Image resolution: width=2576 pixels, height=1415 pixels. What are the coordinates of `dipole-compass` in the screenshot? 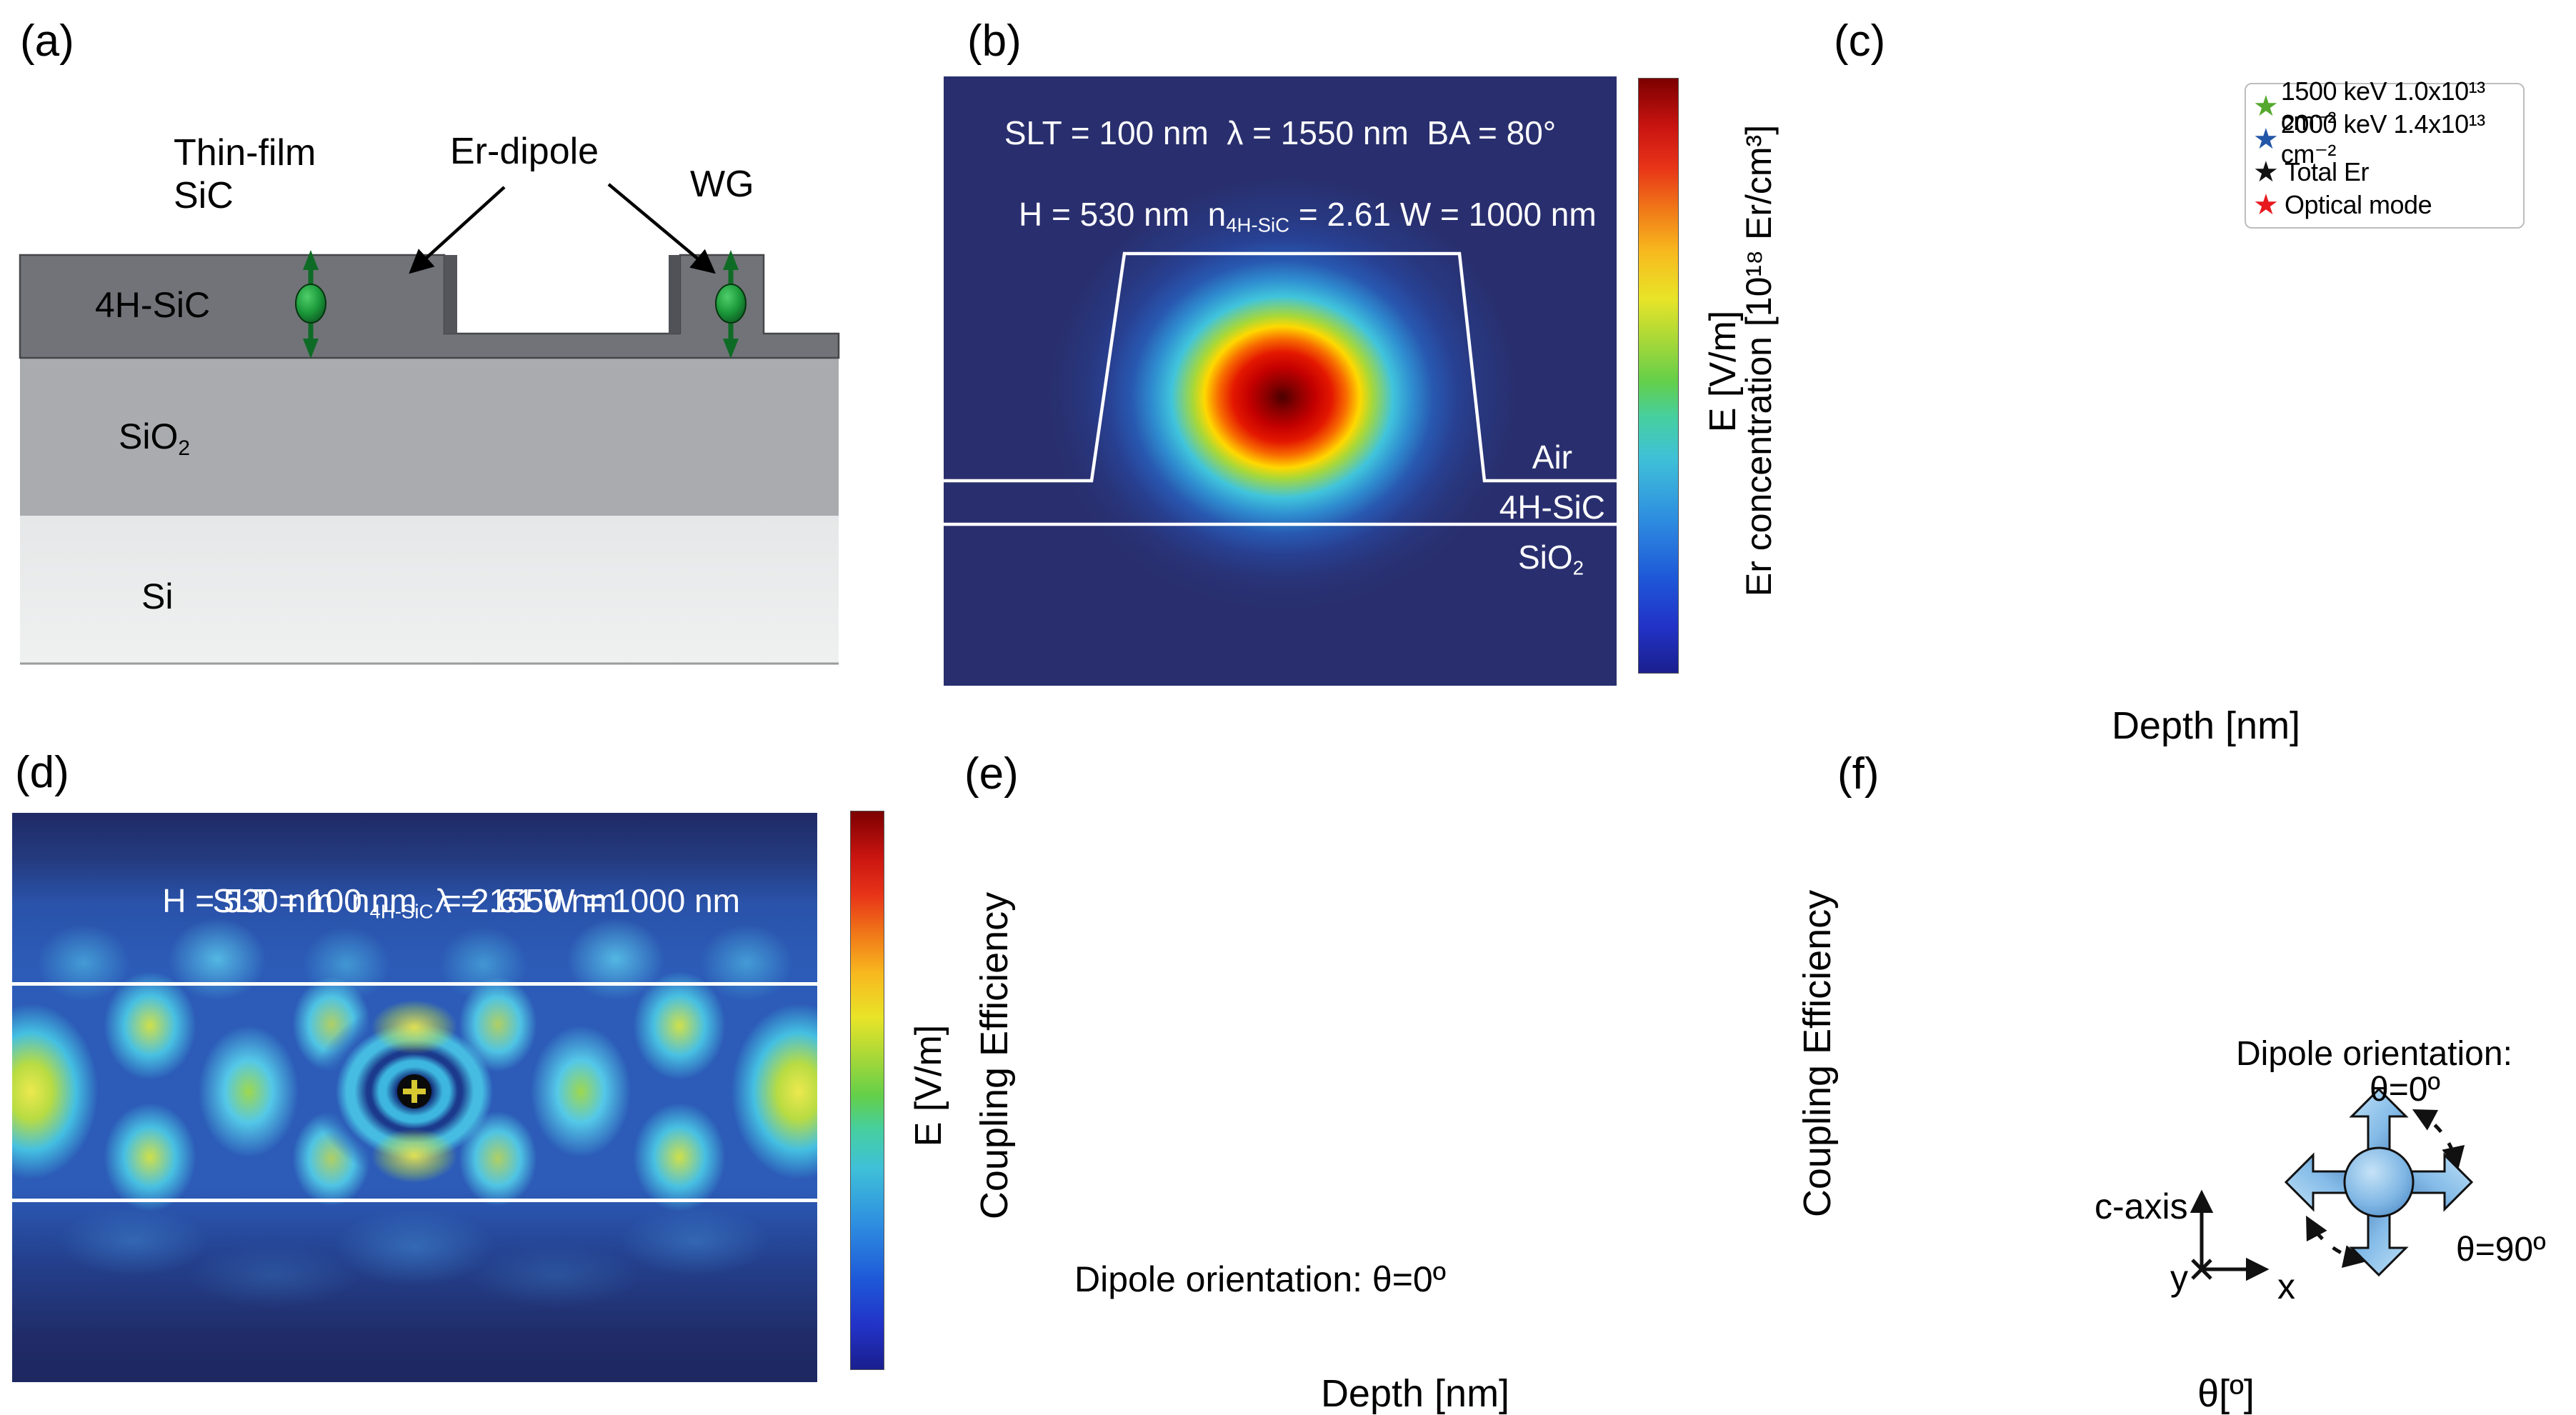 It's located at (2379, 1182).